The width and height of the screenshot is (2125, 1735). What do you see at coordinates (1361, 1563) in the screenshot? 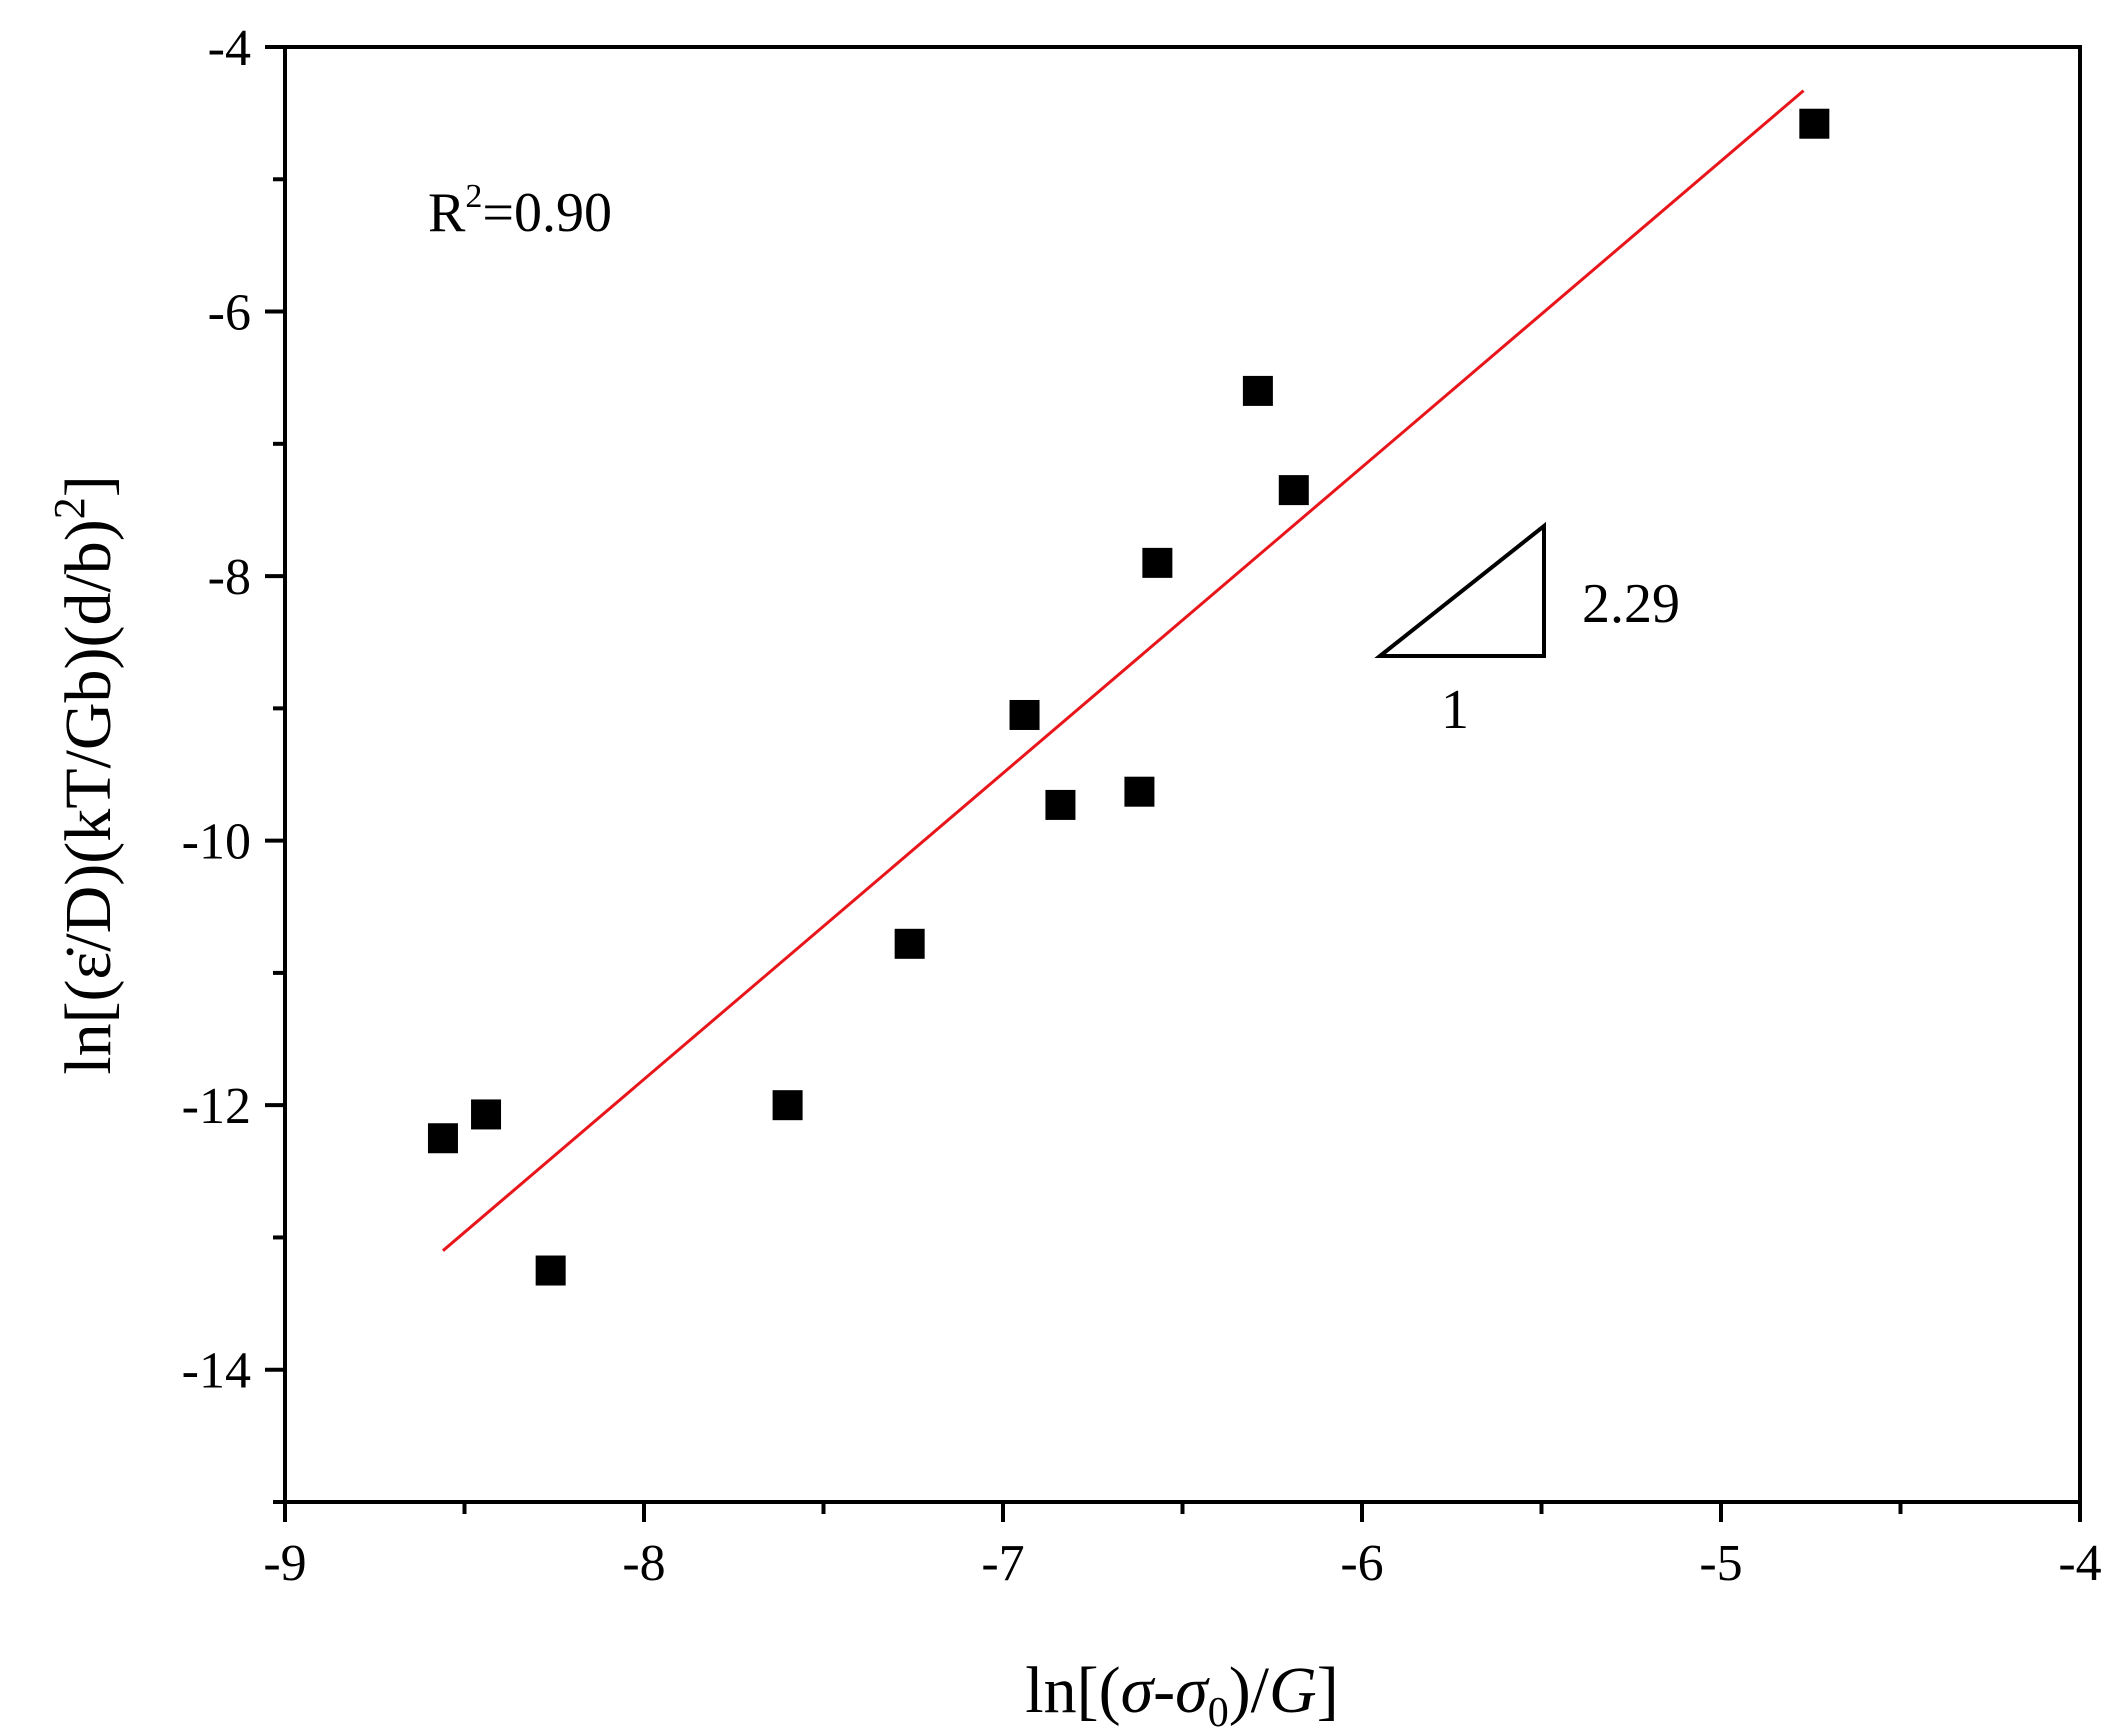
I see `x-tick-label: -6` at bounding box center [1361, 1563].